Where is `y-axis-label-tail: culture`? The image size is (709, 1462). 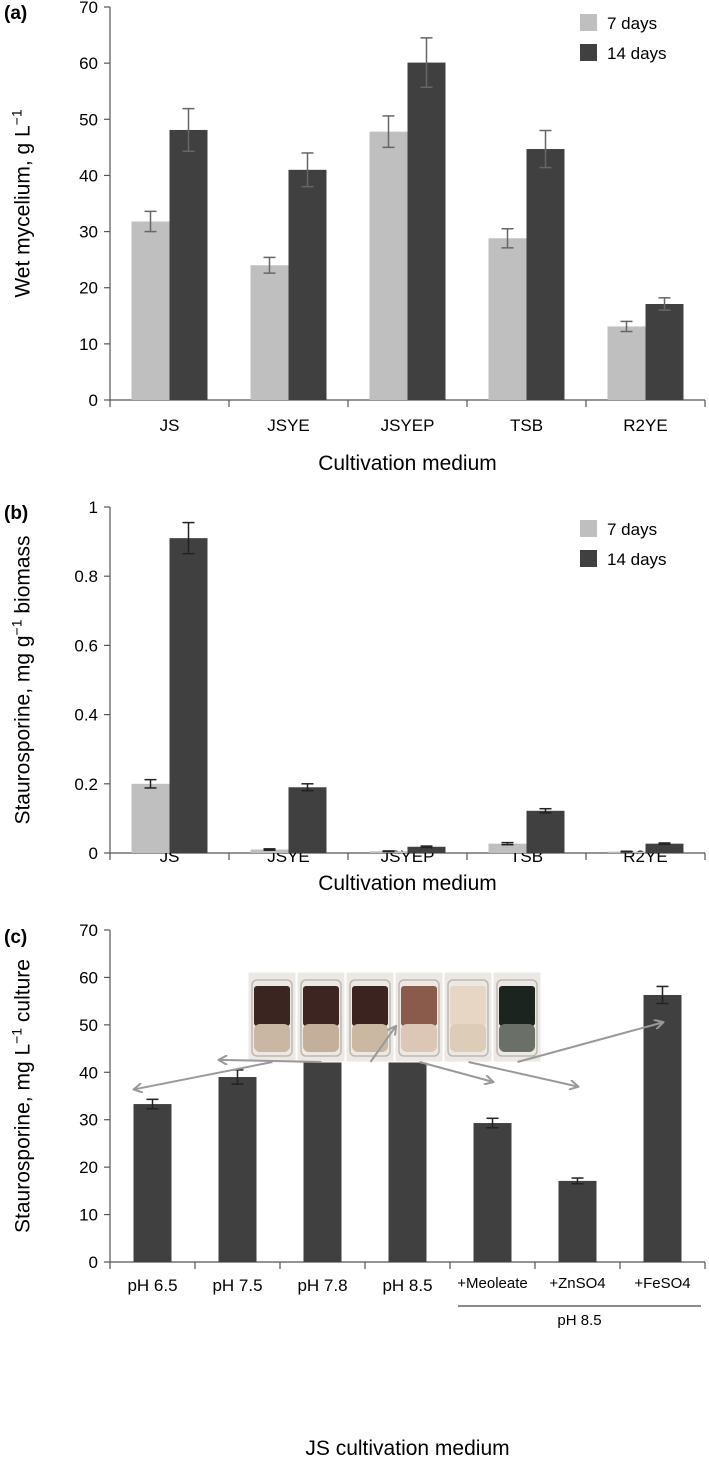
y-axis-label-tail: culture is located at coordinates (22, 993).